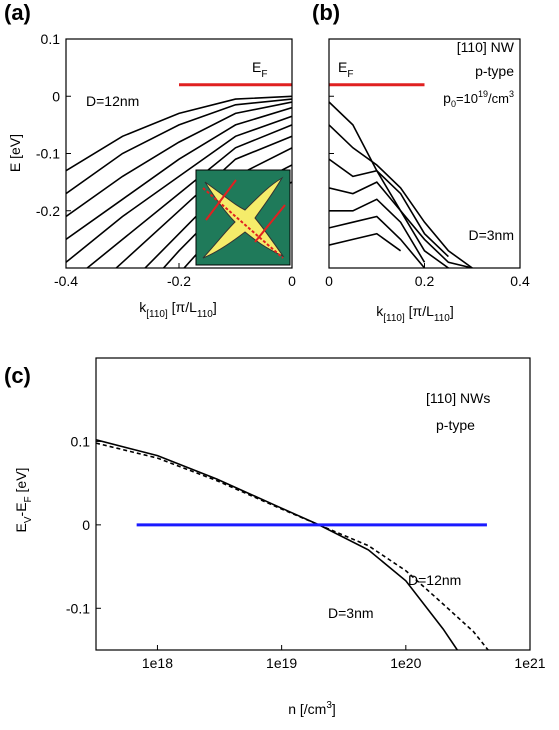 The height and width of the screenshot is (730, 559). Describe the element at coordinates (307, 709) in the screenshot. I see `label-part: n [/cm` at that location.